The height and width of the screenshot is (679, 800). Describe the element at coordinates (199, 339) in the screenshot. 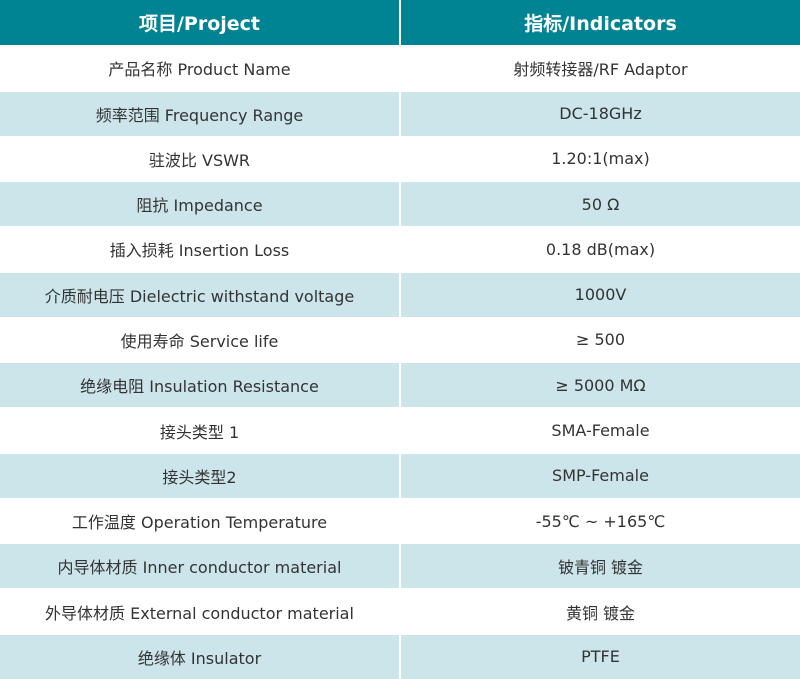

I see `project-cell: 使用寿命 Service life` at that location.